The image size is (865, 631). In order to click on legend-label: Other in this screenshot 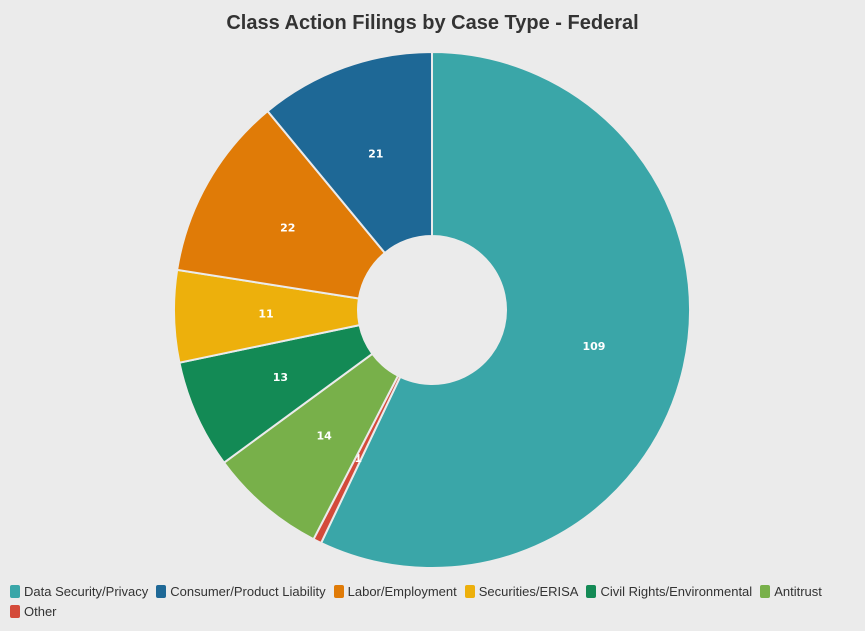, I will do `click(40, 611)`.